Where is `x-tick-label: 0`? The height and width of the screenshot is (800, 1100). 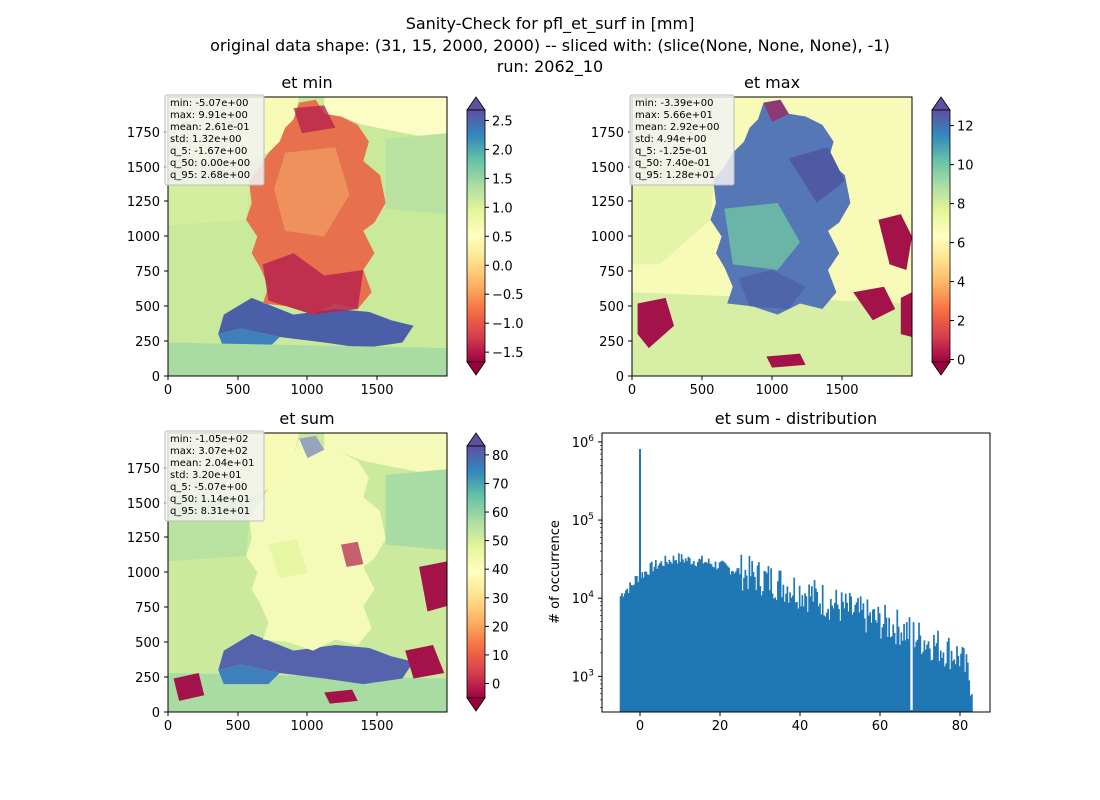 x-tick-label: 0 is located at coordinates (640, 726).